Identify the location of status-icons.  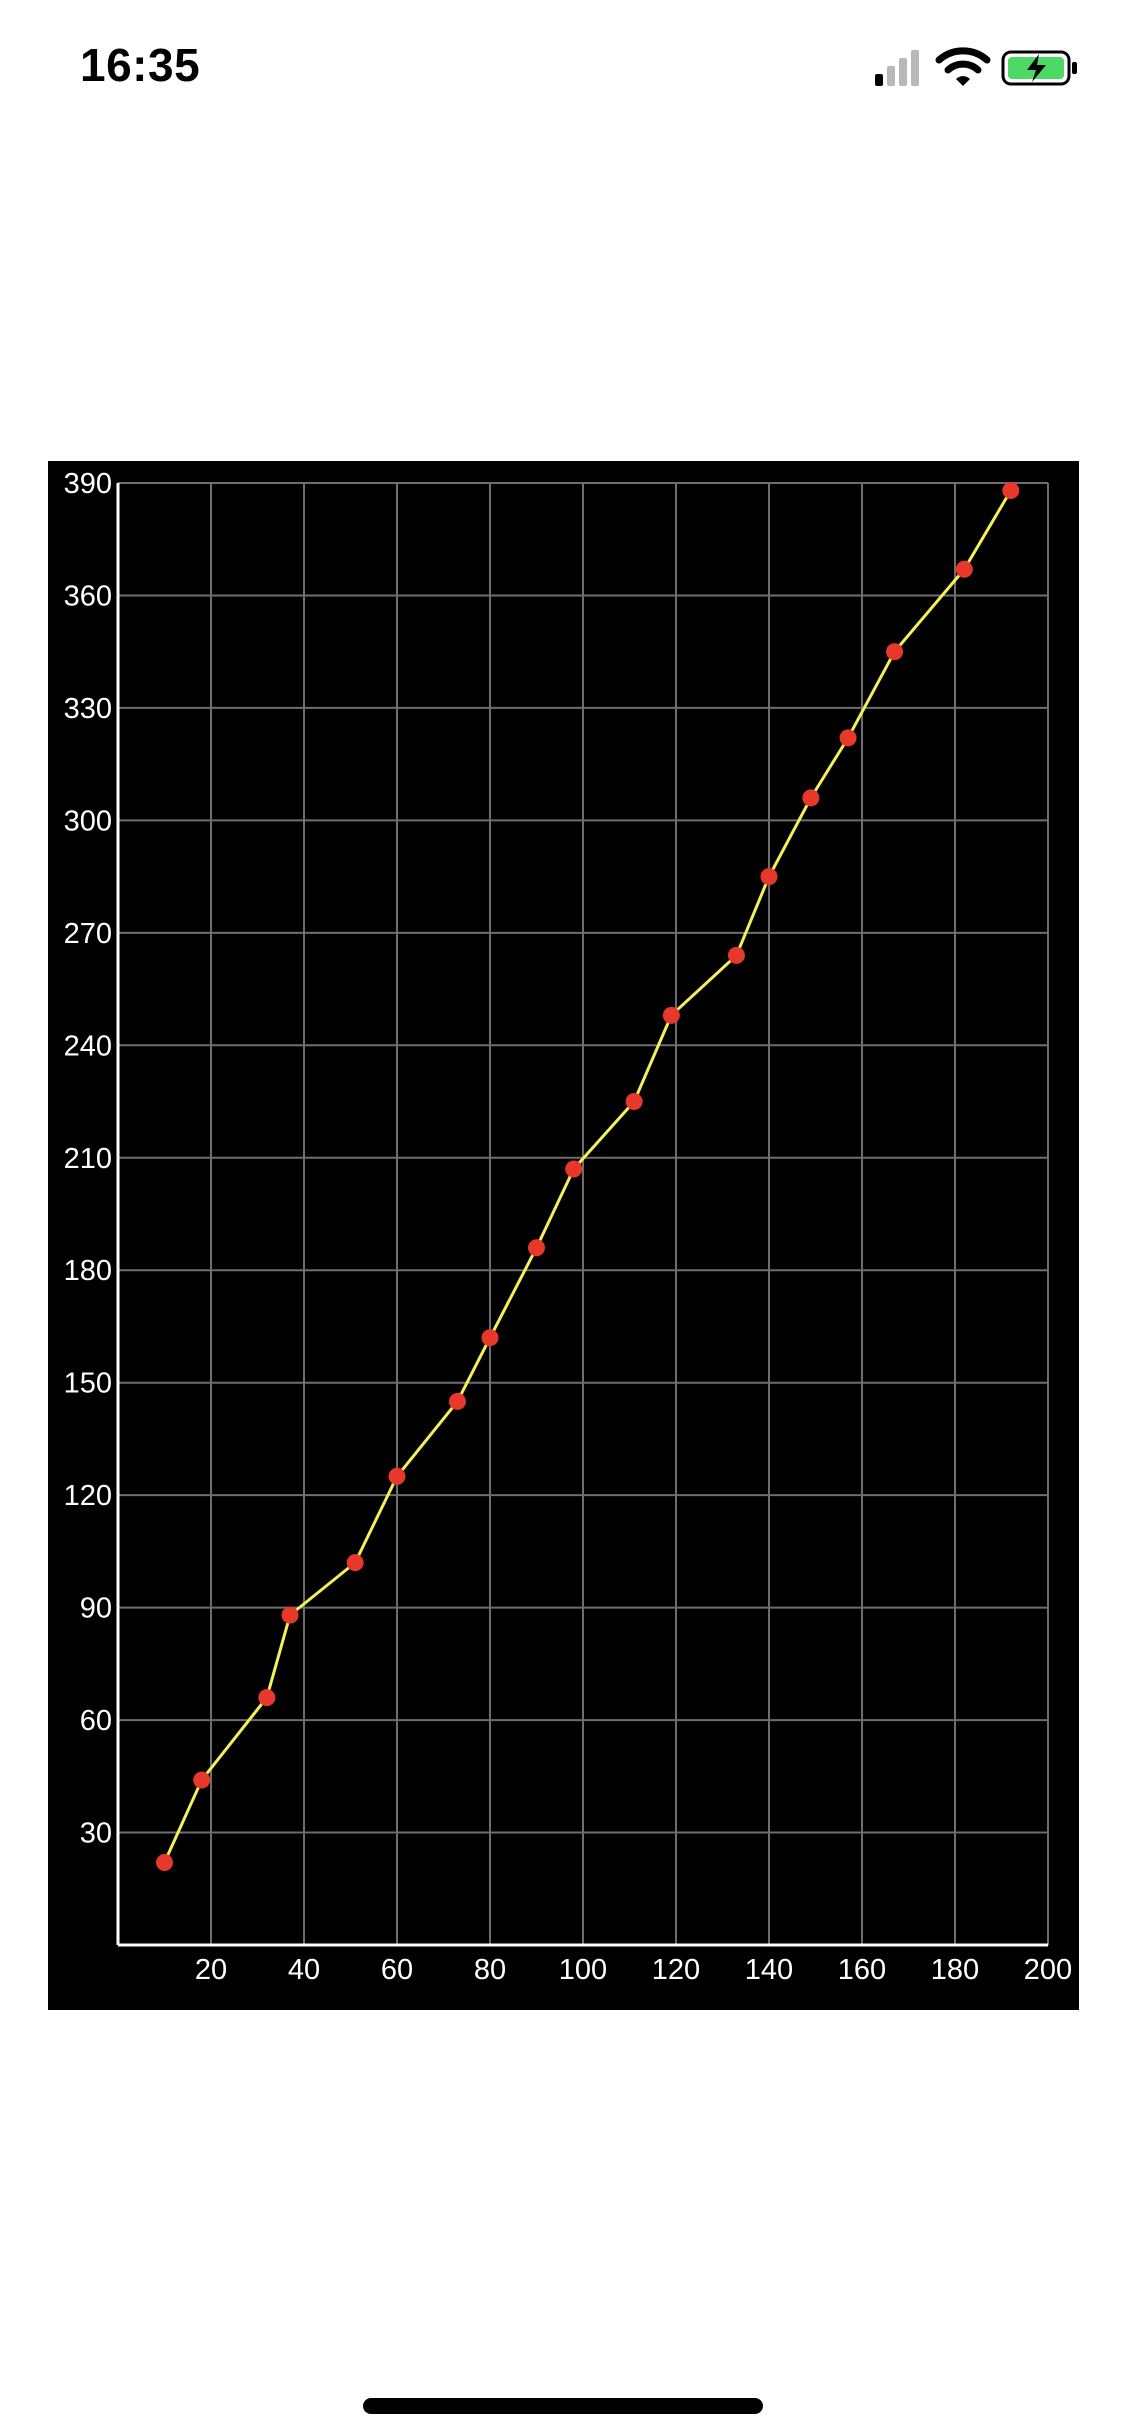
(980, 68).